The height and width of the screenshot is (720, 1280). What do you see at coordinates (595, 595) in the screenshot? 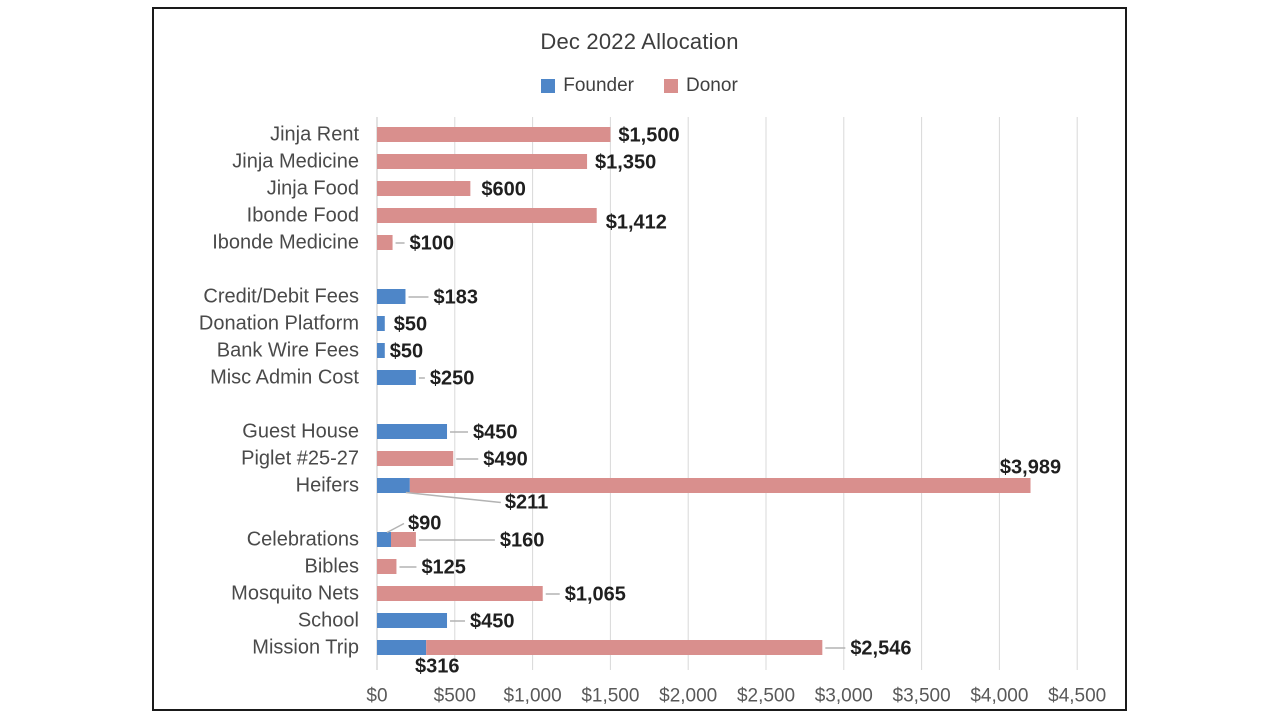
I see `value-label-donor-mosquito-nets: $1,065` at bounding box center [595, 595].